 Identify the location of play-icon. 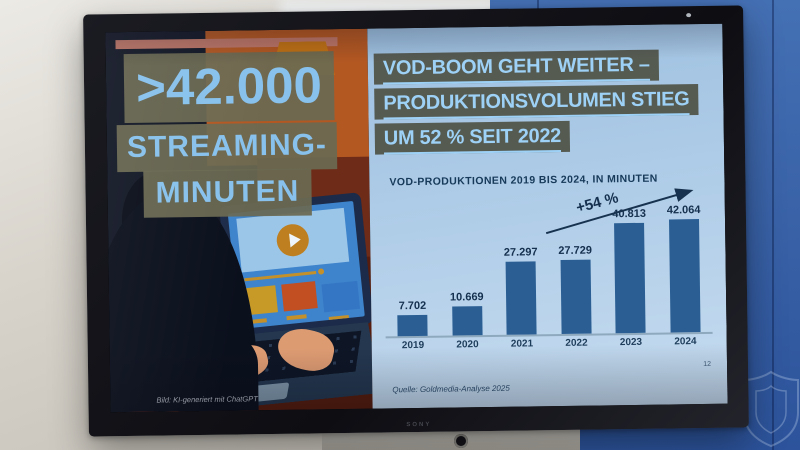
(293, 240).